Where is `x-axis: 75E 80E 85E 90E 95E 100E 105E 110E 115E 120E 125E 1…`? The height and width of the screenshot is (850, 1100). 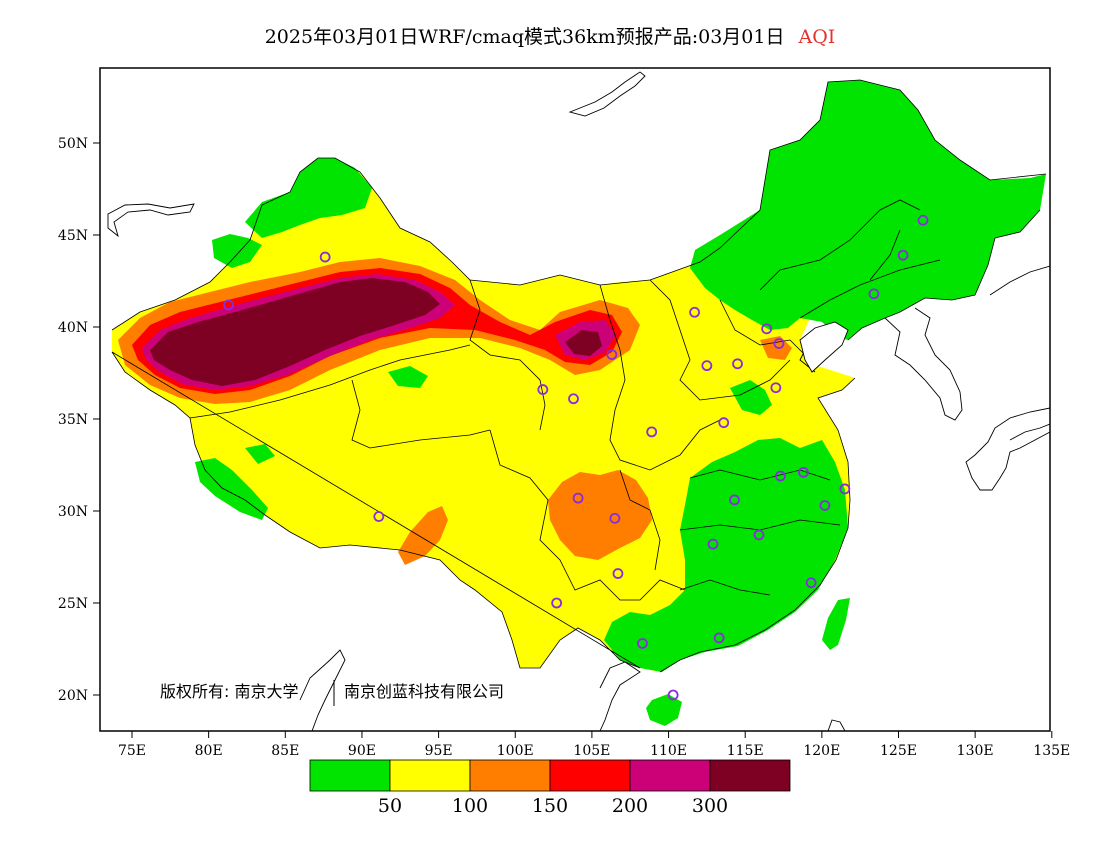
x-axis: 75E 80E 85E 90E 95E 100E 105E 110E 115E 120E 125E 1… is located at coordinates (594, 745).